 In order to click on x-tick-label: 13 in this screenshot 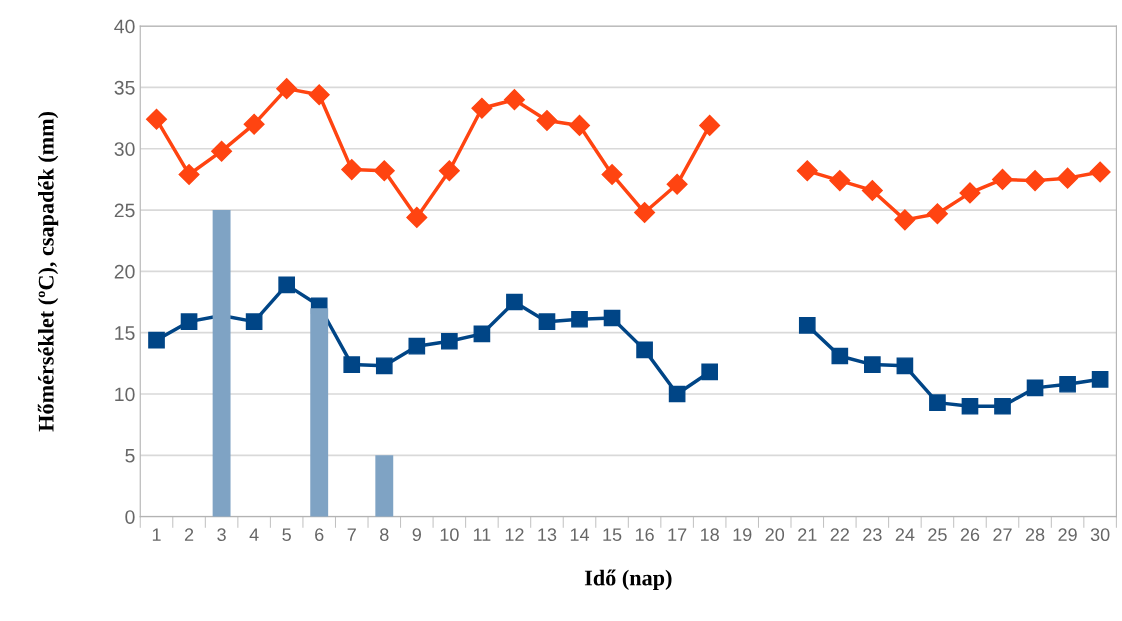, I will do `click(547, 535)`.